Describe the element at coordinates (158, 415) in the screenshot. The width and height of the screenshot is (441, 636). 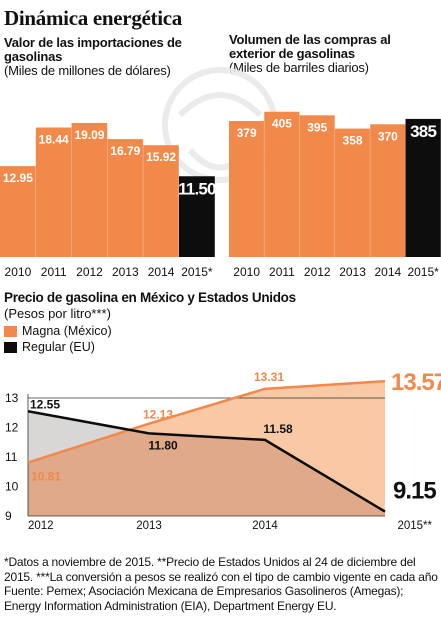
I see `magna-data-label: 12.13` at that location.